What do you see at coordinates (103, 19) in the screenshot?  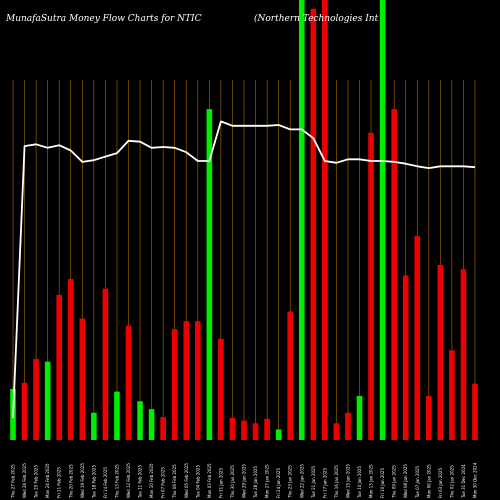 I see `chart-title: MunafaSutra Money Flow Charts for NTIC` at bounding box center [103, 19].